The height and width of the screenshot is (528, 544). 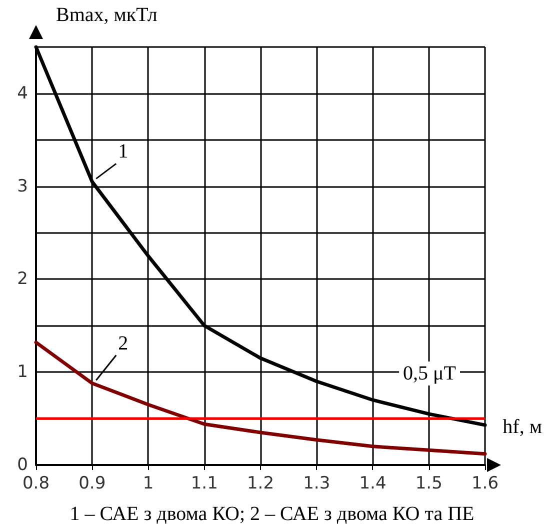 What do you see at coordinates (22, 186) in the screenshot?
I see `y-tick-label: 3` at bounding box center [22, 186].